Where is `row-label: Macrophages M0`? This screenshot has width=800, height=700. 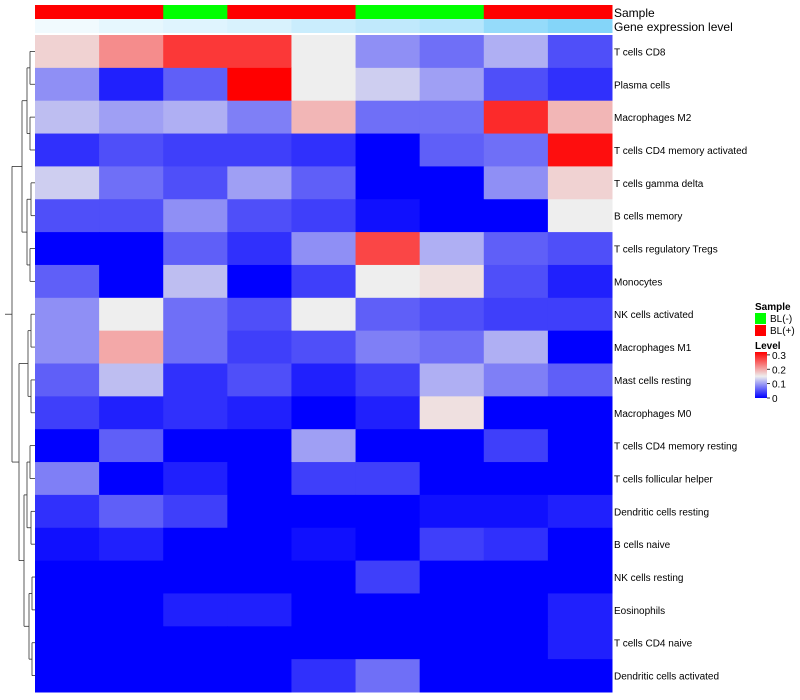
row-label: Macrophages M0 is located at coordinates (653, 414).